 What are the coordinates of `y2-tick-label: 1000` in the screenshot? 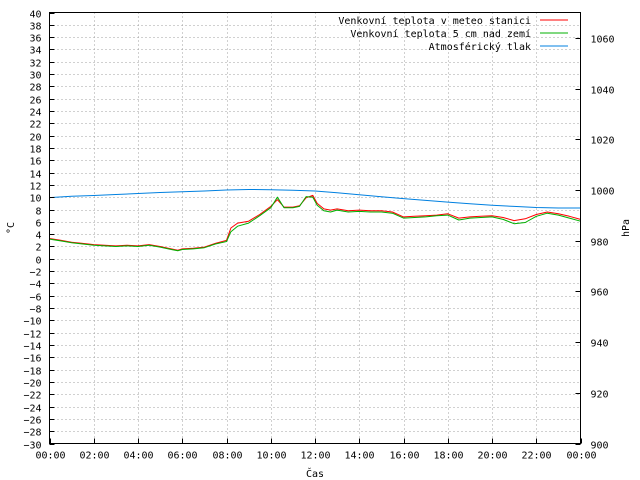 It's located at (603, 192).